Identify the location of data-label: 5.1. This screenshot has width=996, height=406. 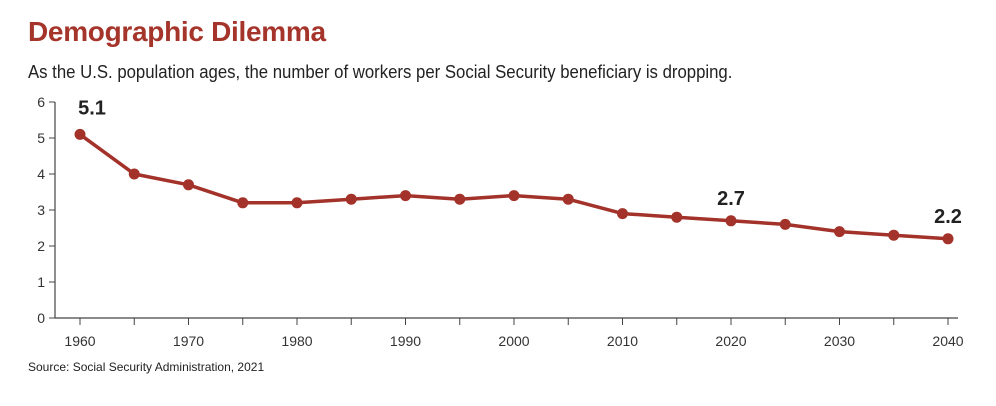
(92, 108).